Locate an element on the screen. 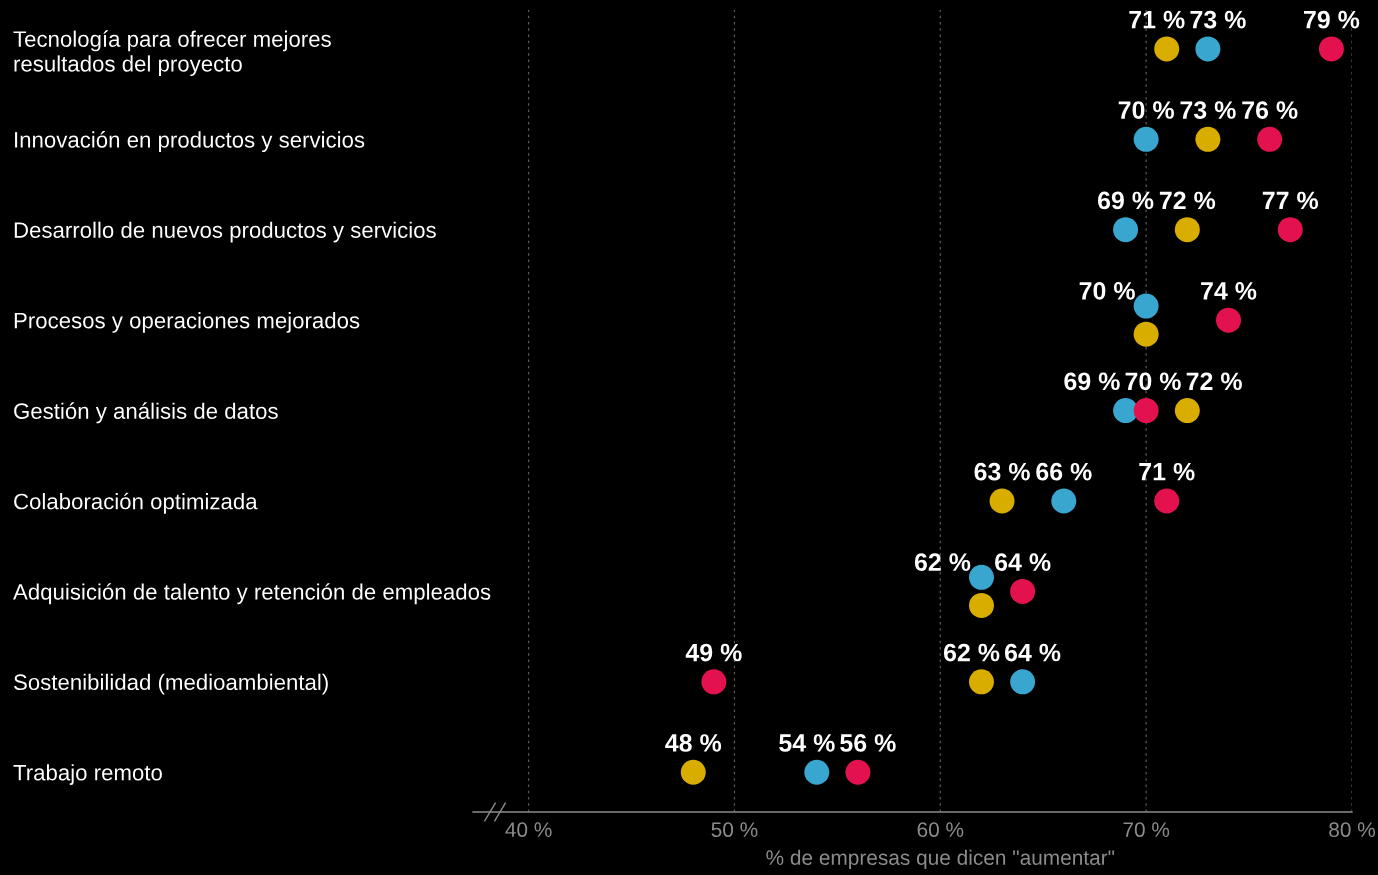 The height and width of the screenshot is (875, 1378). x-tick-label: 80 % is located at coordinates (1352, 830).